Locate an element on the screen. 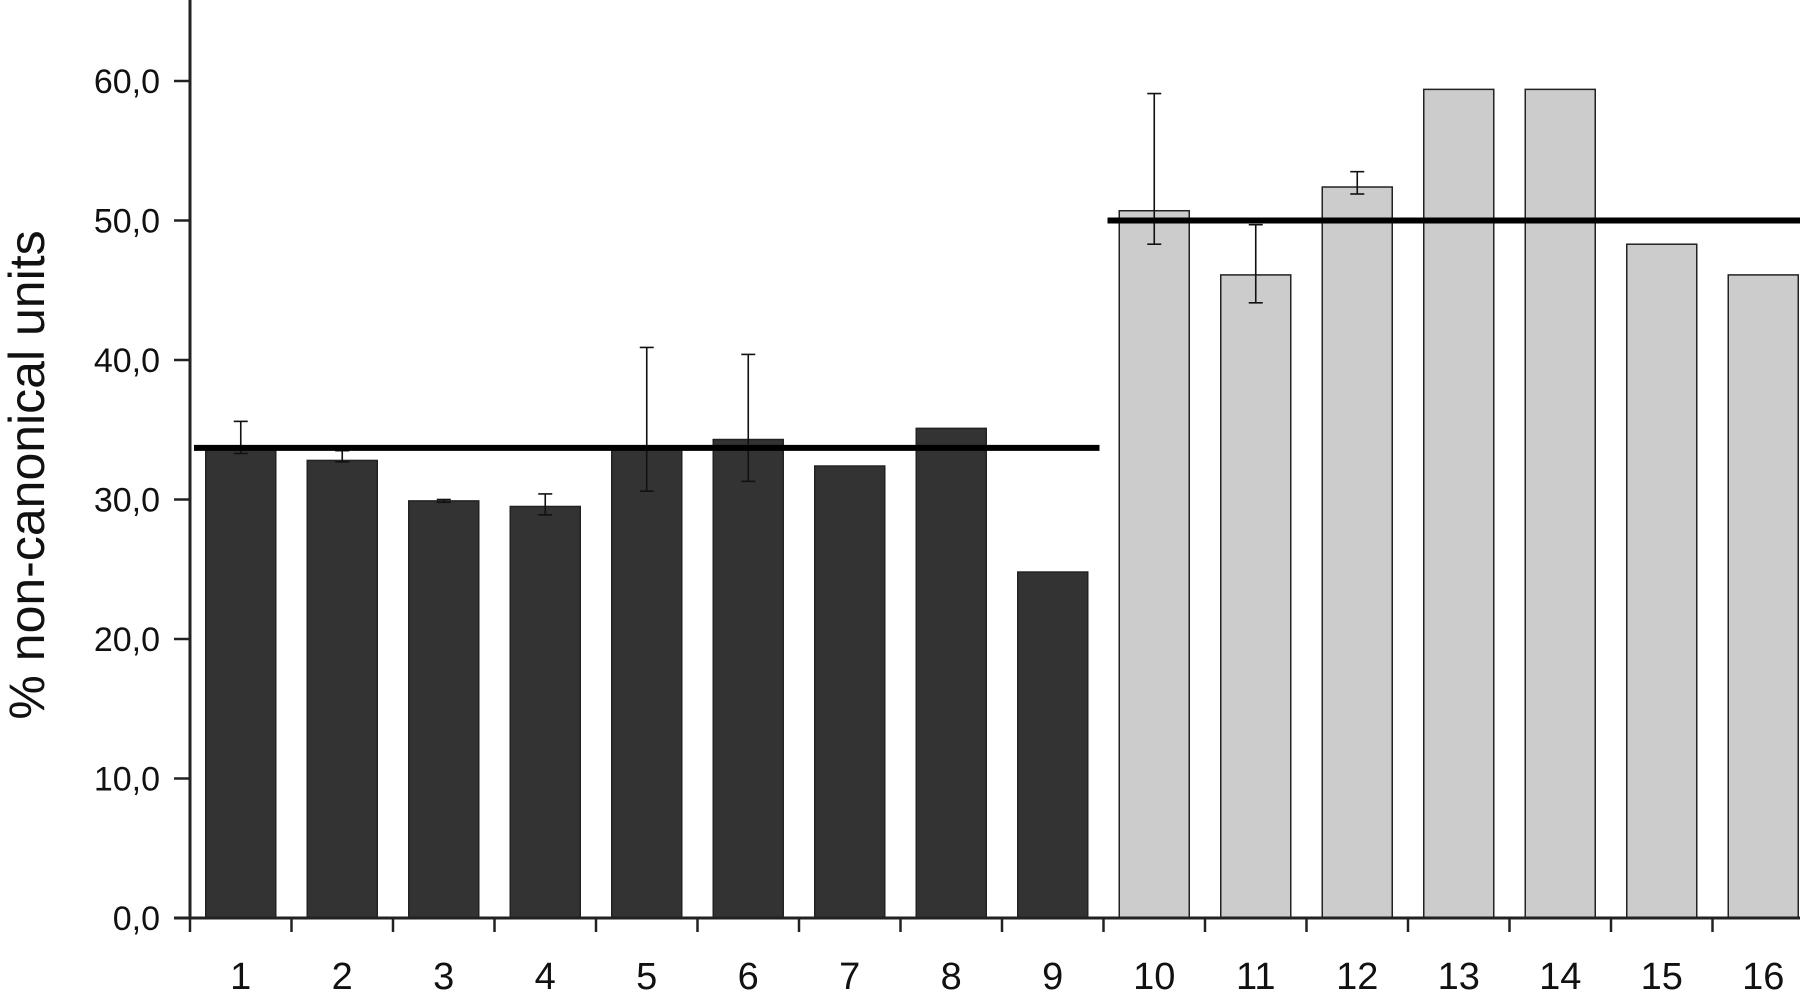 The width and height of the screenshot is (1800, 1000). x-tick-label-14: 14 is located at coordinates (1560, 975).